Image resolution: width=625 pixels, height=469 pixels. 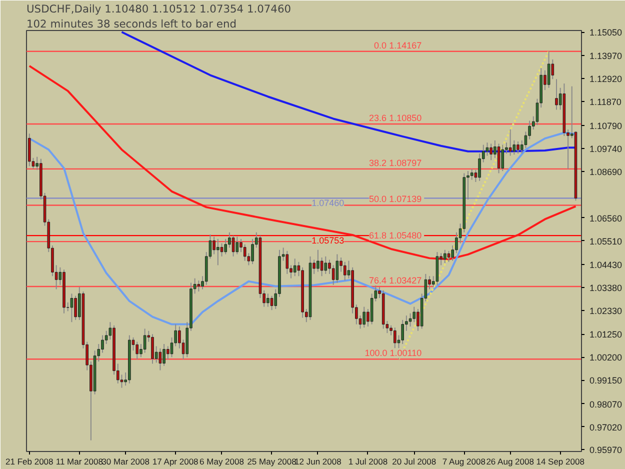 What do you see at coordinates (464, 461) in the screenshot?
I see `x-tick-label: 7 Aug 2008` at bounding box center [464, 461].